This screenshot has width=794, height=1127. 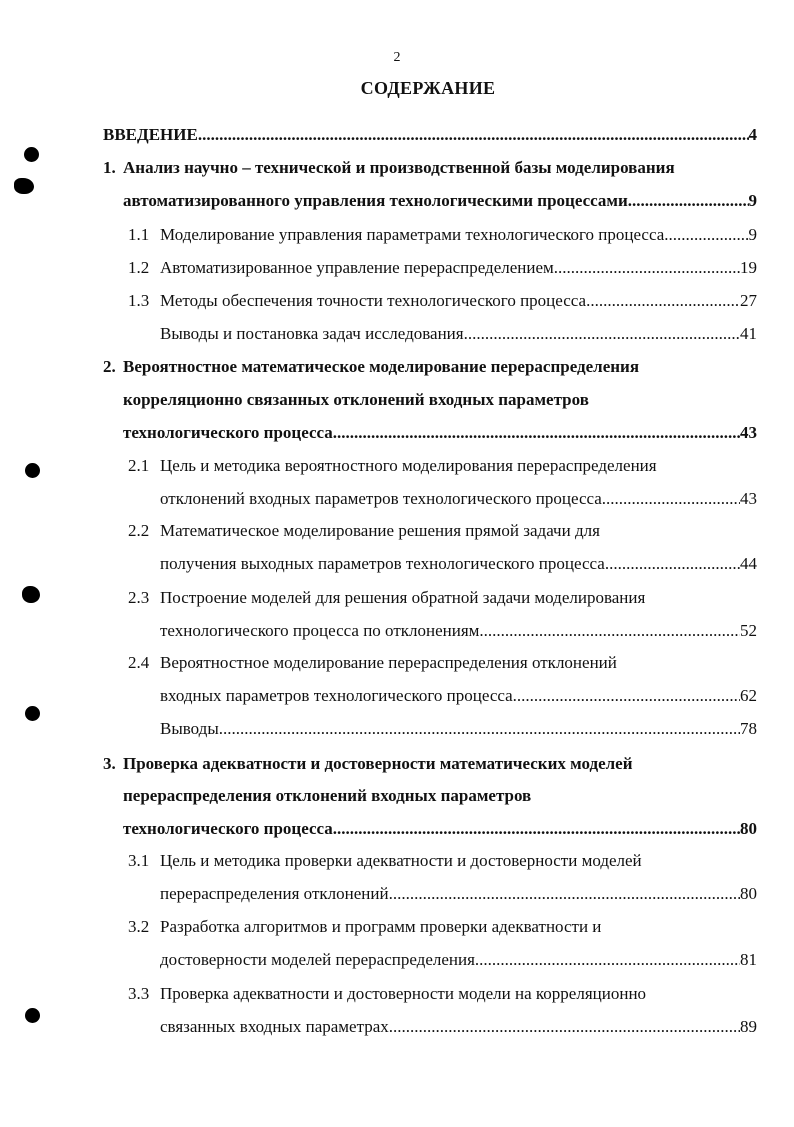 I want to click on toc-line: Выводы 78, so click(x=458, y=729).